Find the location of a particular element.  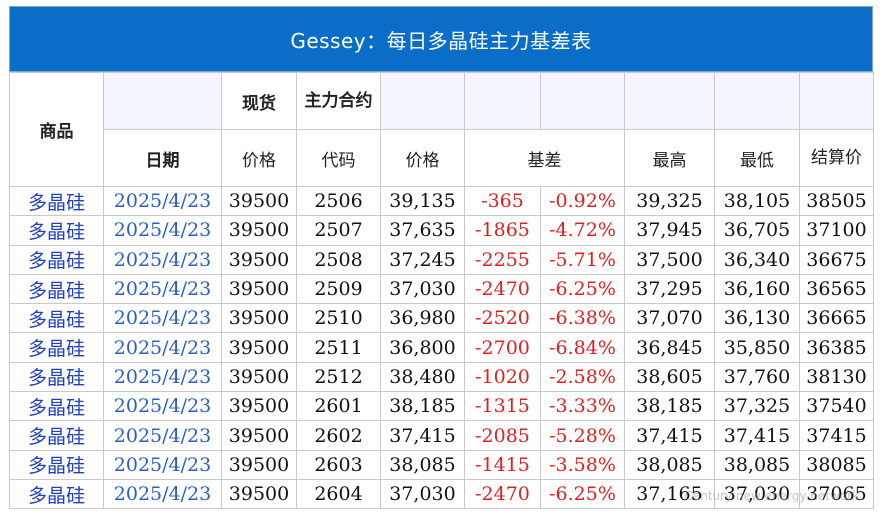

basis-percent-cell: -6.38% is located at coordinates (582, 318).